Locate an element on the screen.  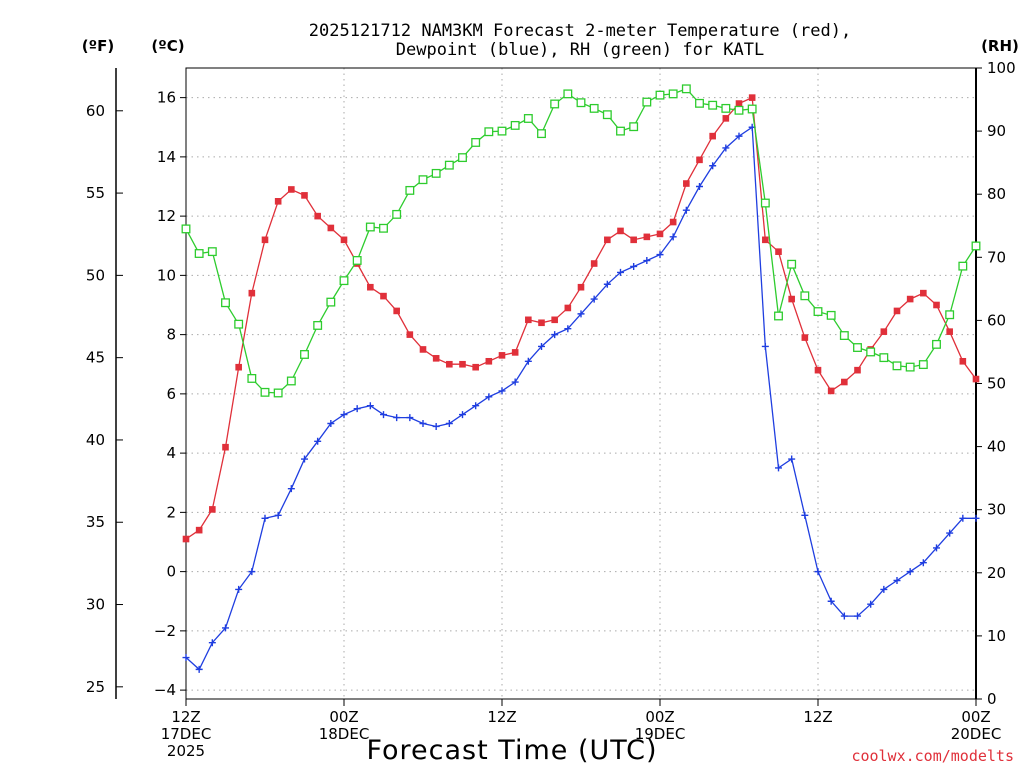
chart-title-line2: Dewpoint (blue), RH (green) for KATL is located at coordinates (580, 50).